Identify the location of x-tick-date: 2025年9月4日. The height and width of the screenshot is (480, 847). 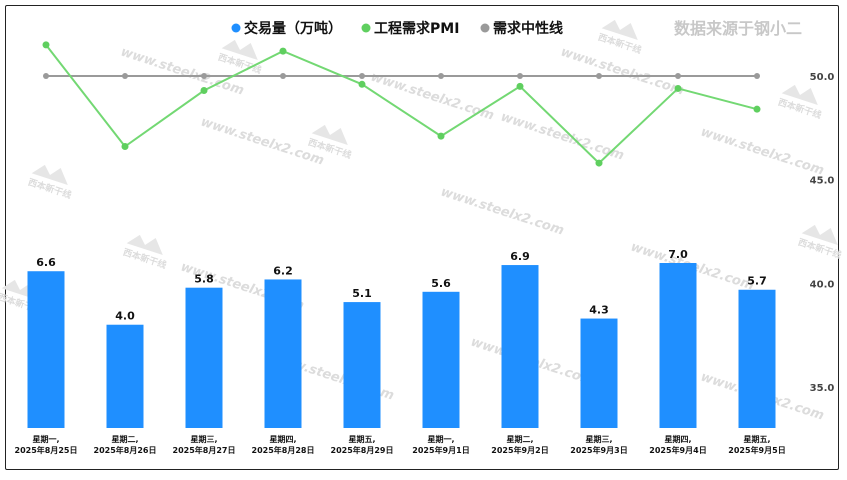
(677, 450).